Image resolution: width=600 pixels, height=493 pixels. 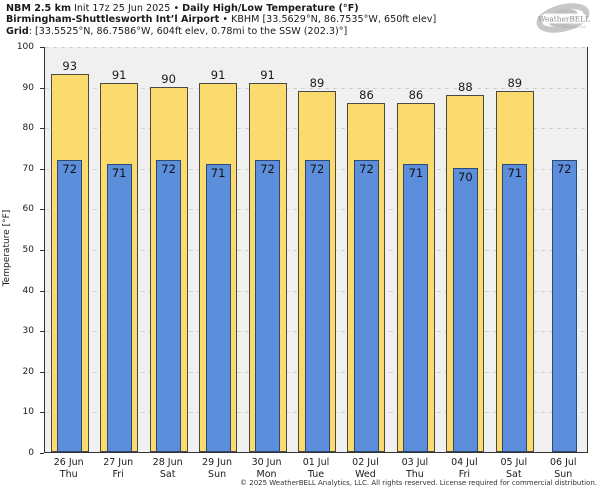 I want to click on x-label-date: 03 Jul, so click(x=415, y=462).